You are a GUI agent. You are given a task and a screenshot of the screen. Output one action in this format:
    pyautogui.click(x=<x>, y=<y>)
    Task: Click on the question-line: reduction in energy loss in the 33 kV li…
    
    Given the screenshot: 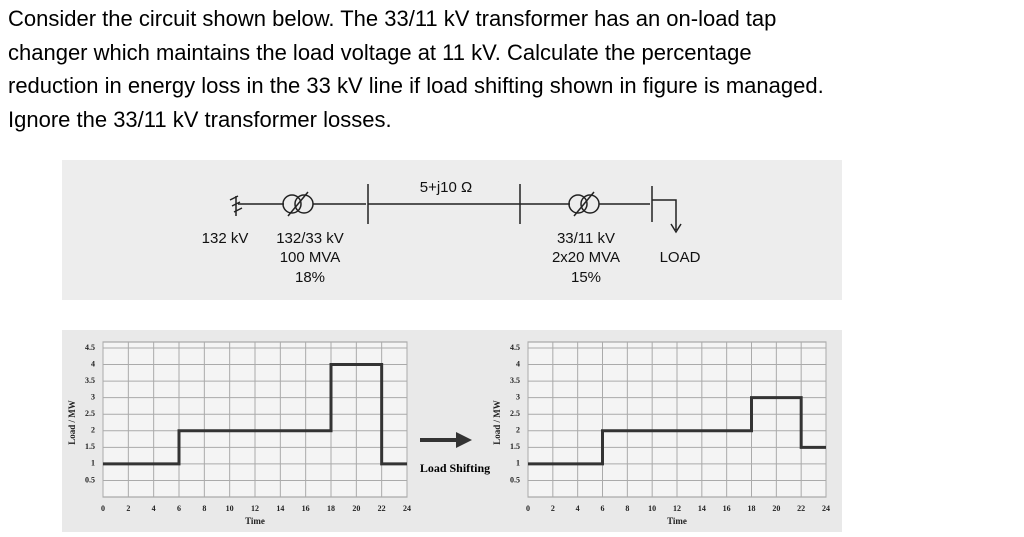 What is the action you would take?
    pyautogui.click(x=416, y=85)
    